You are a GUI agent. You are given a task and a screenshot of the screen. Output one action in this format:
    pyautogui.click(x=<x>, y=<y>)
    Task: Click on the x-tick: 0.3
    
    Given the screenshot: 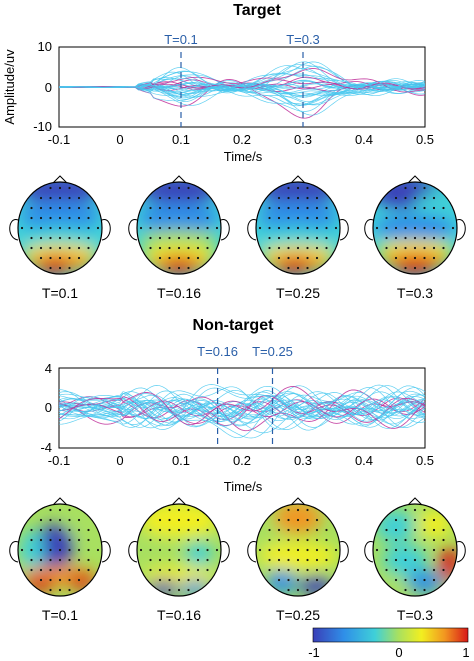 What is the action you would take?
    pyautogui.click(x=303, y=139)
    